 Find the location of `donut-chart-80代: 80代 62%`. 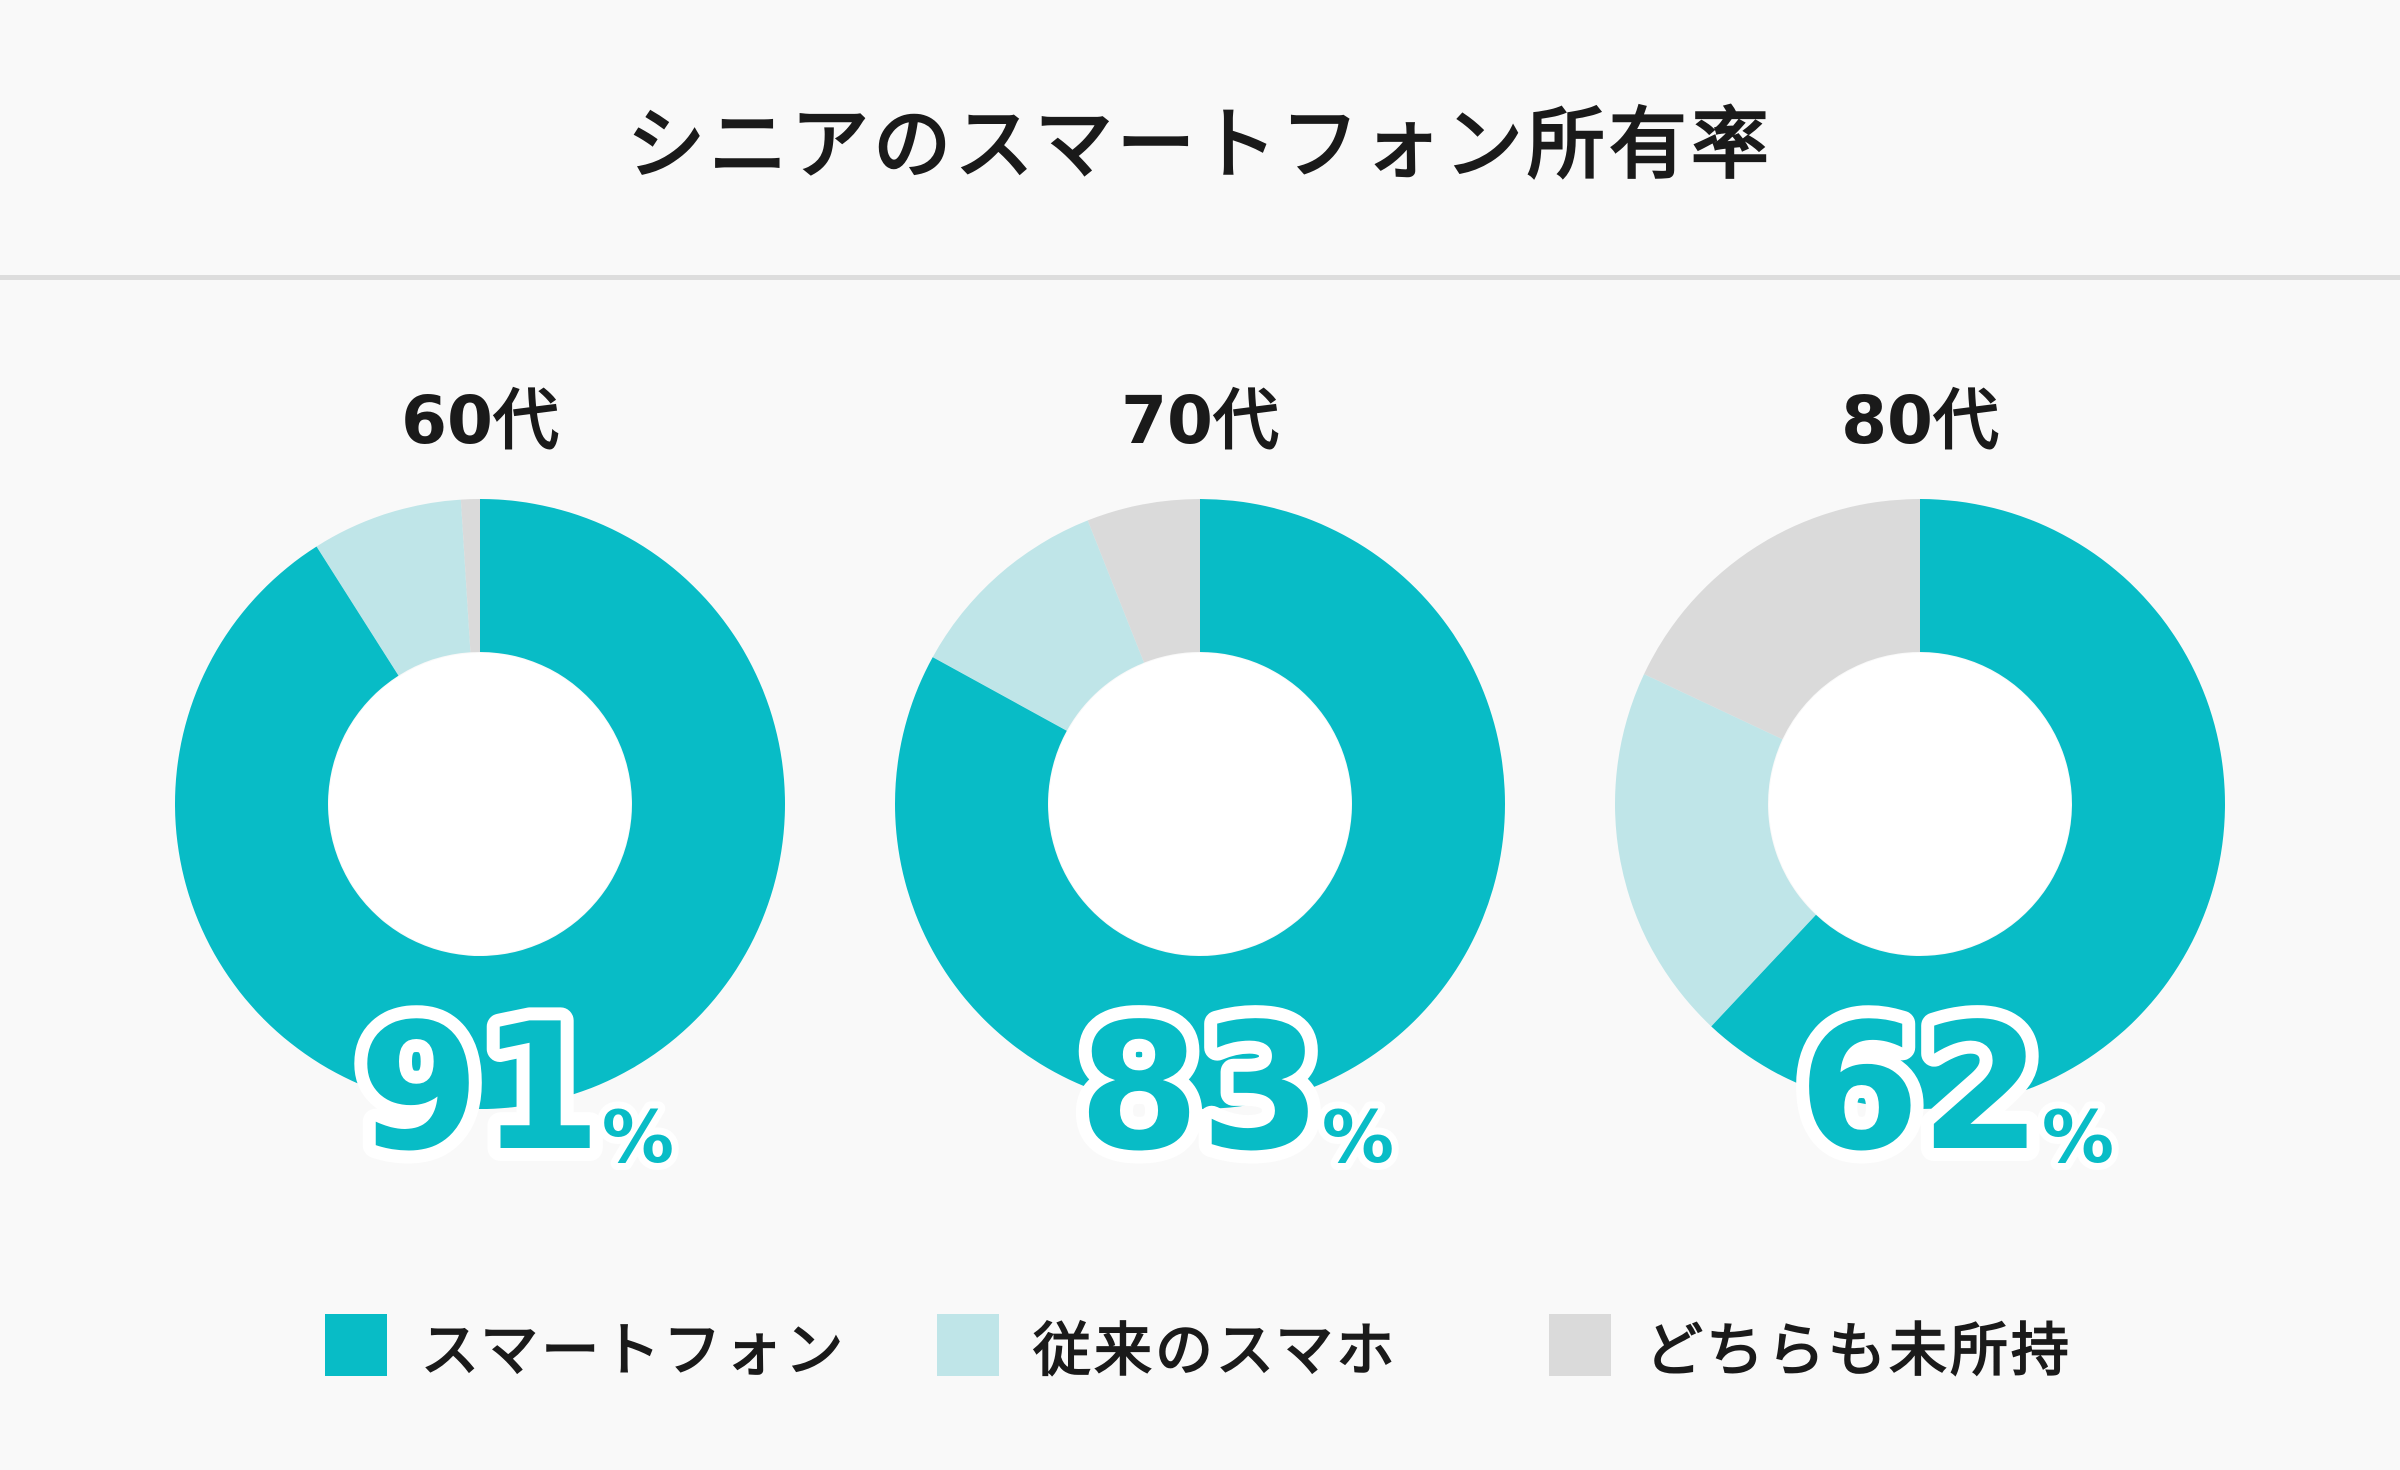

donut-chart-80代: 80代 62% is located at coordinates (1920, 792).